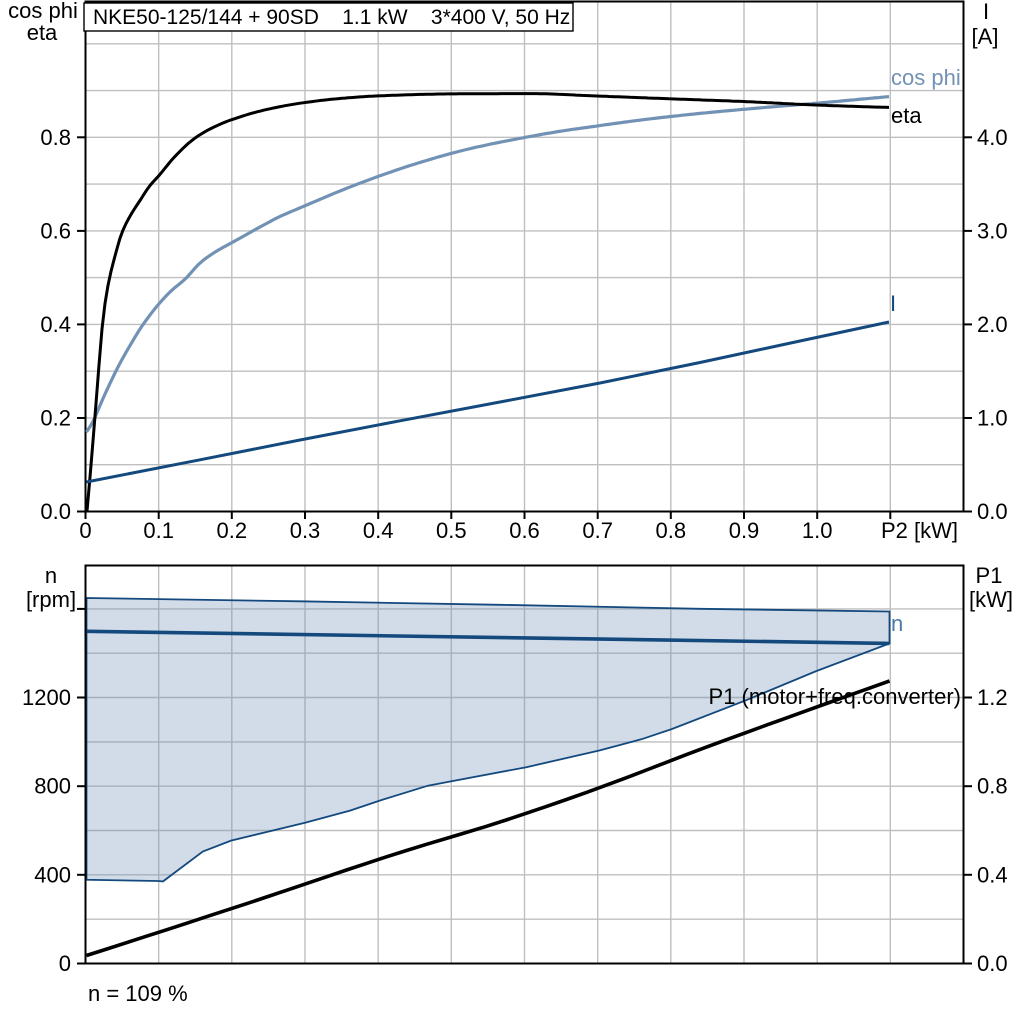  I want to click on svg-text: 0.1, so click(158, 530).